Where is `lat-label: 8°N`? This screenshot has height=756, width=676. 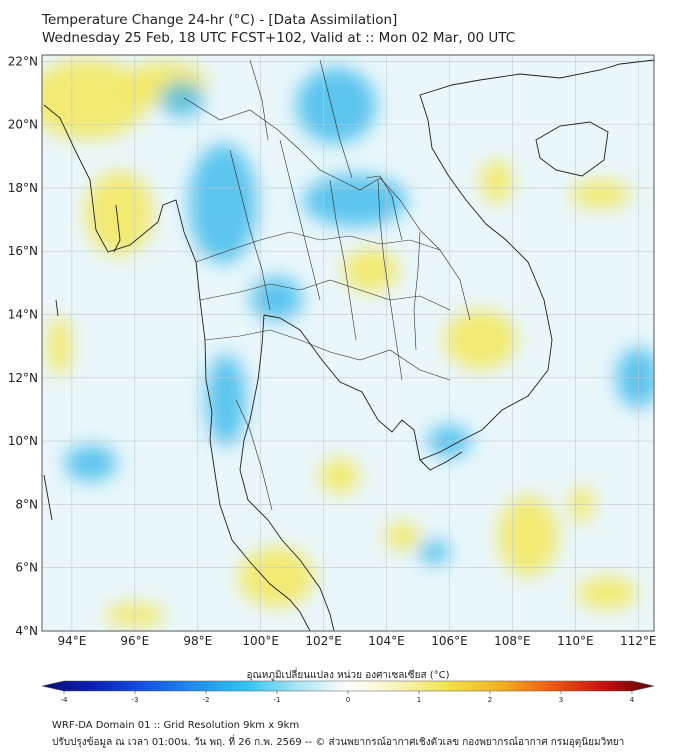 lat-label: 8°N is located at coordinates (26, 504).